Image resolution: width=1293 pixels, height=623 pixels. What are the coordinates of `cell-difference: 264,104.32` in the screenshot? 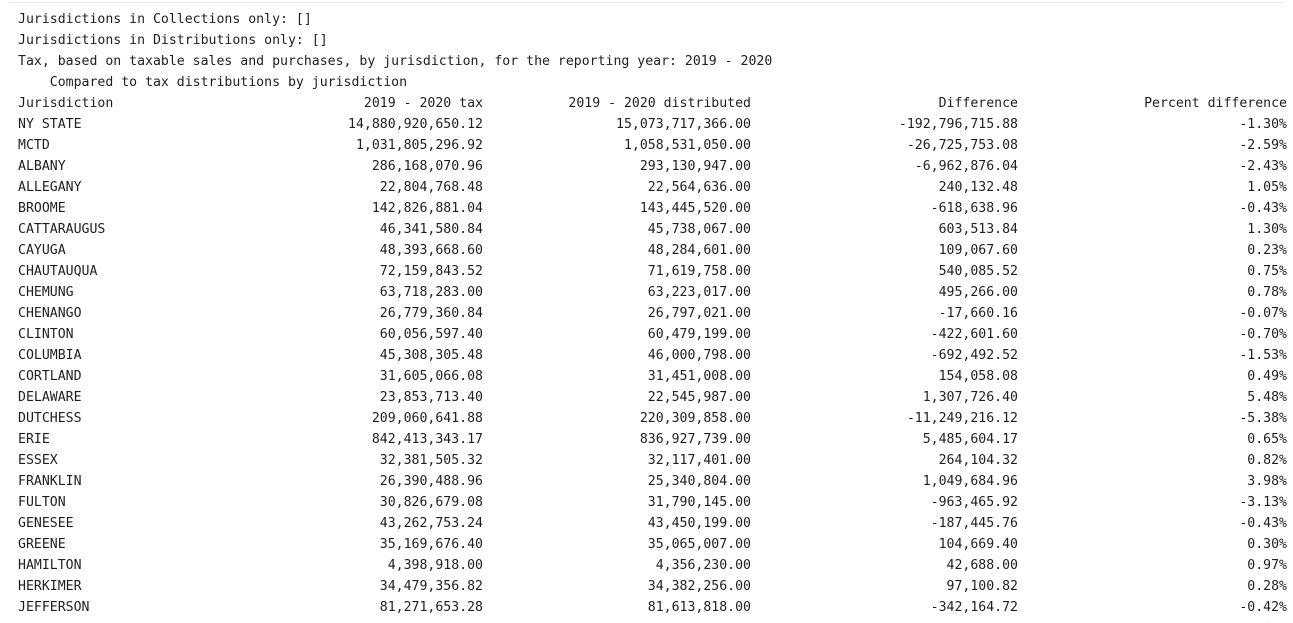 It's located at (978, 460).